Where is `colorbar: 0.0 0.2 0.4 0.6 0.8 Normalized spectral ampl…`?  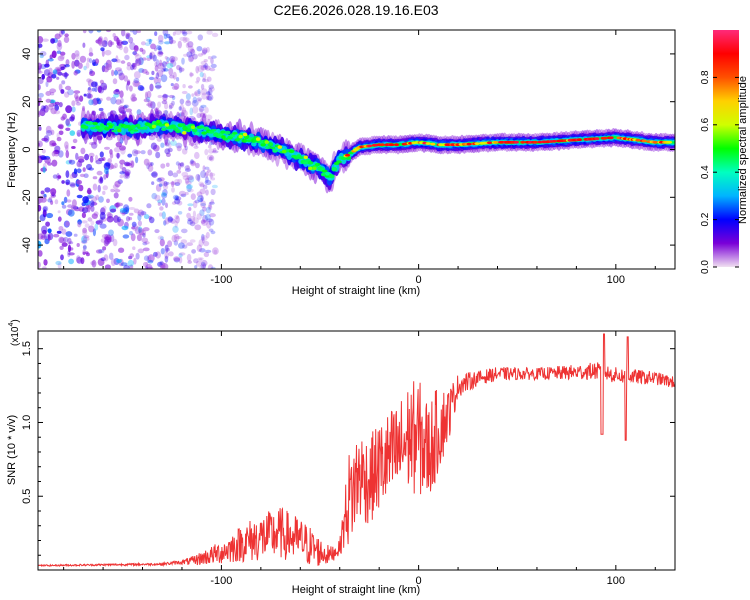
colorbar: 0.0 0.2 0.4 0.6 0.8 Normalized spectral ampl… is located at coordinates (724, 152).